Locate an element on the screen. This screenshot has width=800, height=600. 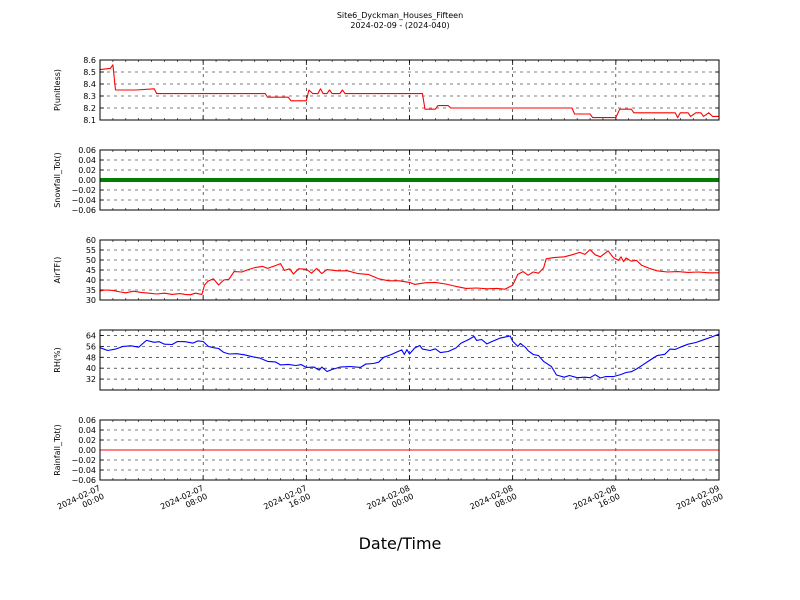
y-axis-label: AirTF() is located at coordinates (57, 270).